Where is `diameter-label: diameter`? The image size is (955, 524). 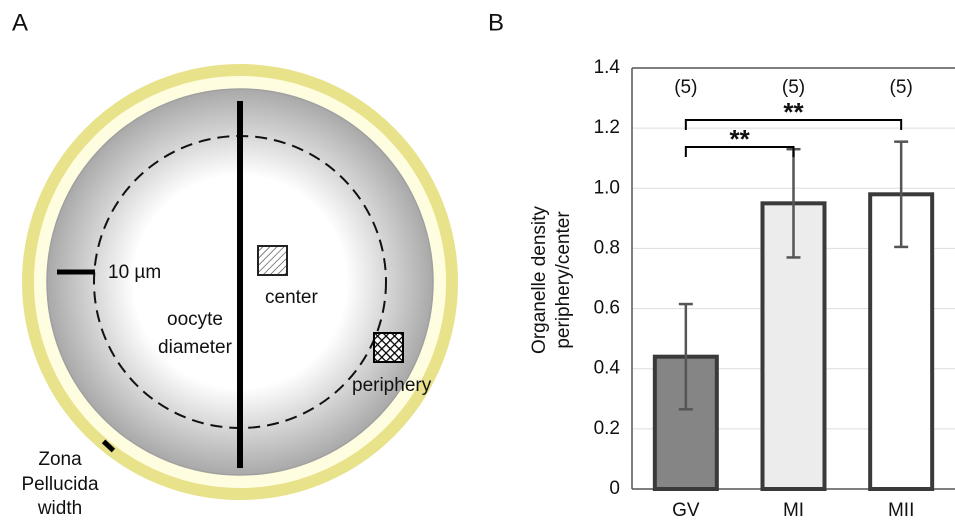 diameter-label: diameter is located at coordinates (195, 347).